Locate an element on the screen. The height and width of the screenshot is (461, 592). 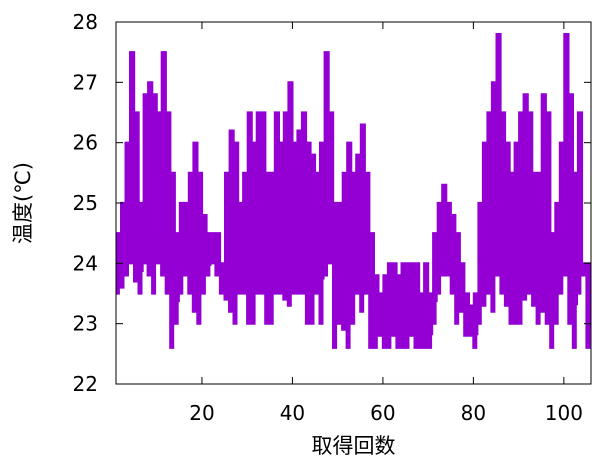
x-tick-label: 100 is located at coordinates (564, 413).